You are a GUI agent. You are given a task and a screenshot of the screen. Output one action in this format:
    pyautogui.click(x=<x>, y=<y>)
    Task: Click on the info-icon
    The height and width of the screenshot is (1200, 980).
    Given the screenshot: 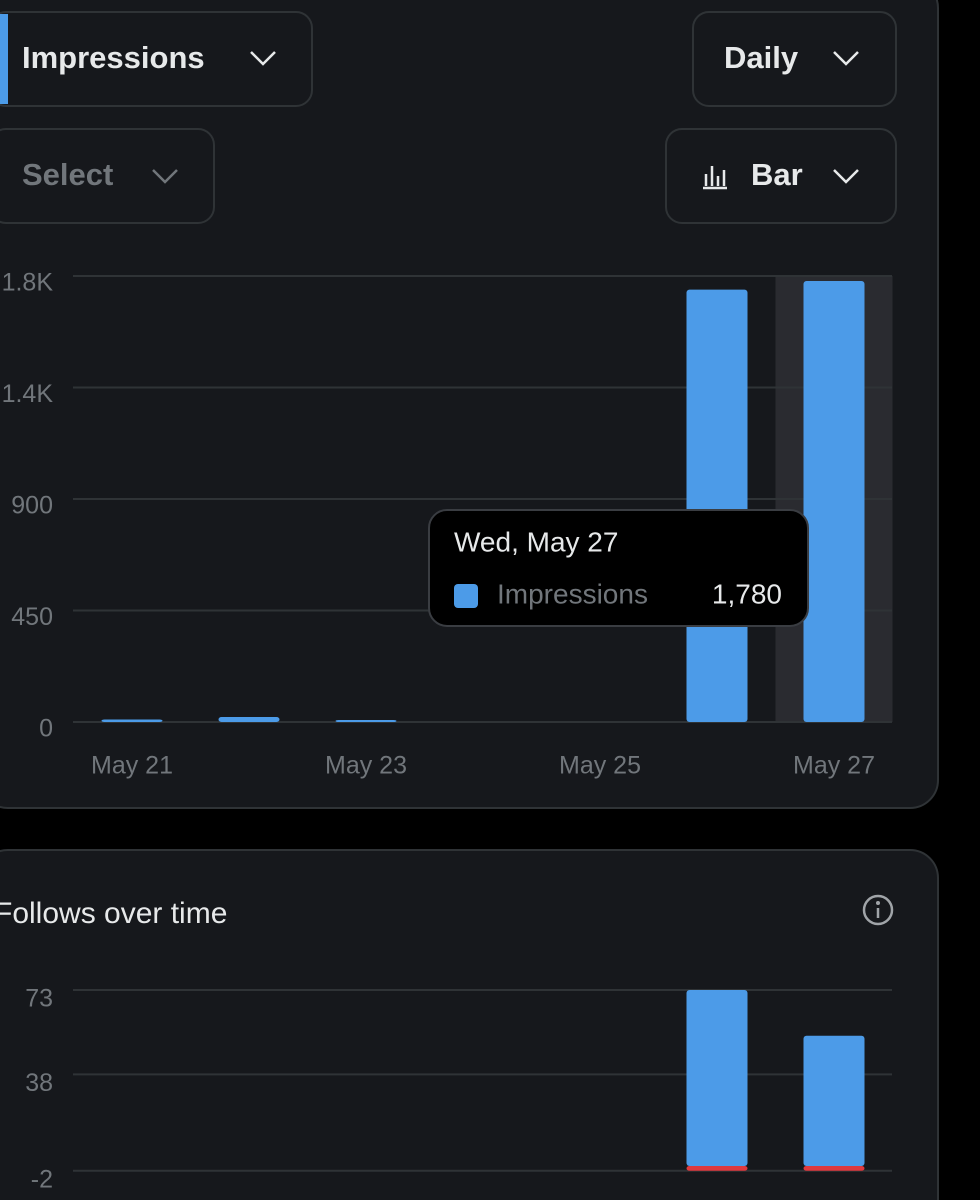 What is the action you would take?
    pyautogui.click(x=878, y=910)
    